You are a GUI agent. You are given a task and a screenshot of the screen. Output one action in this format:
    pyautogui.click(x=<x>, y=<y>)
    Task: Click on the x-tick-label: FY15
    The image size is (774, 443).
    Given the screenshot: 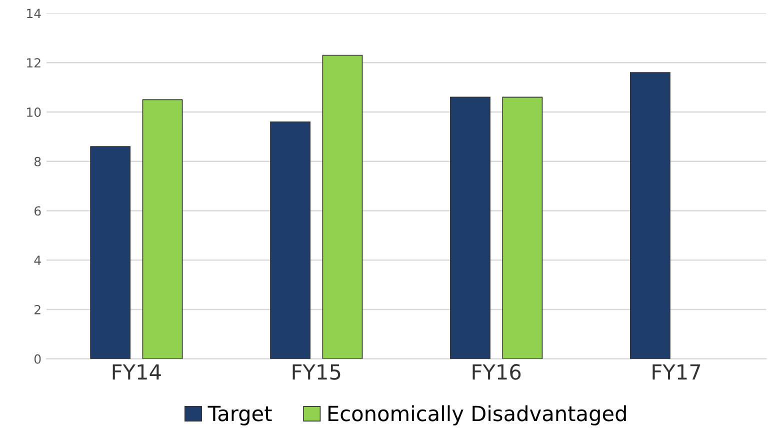 What is the action you would take?
    pyautogui.click(x=316, y=372)
    